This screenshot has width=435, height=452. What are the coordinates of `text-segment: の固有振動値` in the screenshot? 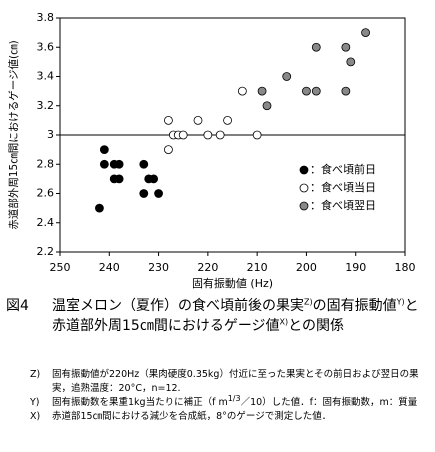 It's located at (354, 306).